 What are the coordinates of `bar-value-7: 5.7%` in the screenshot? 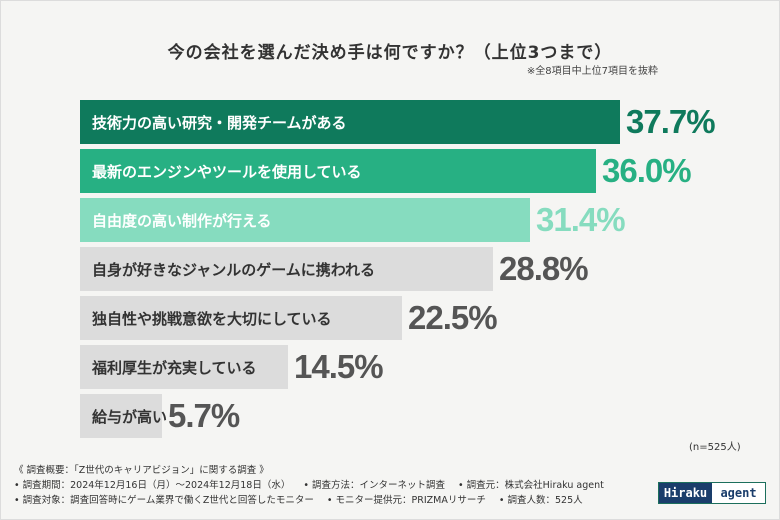 It's located at (204, 415).